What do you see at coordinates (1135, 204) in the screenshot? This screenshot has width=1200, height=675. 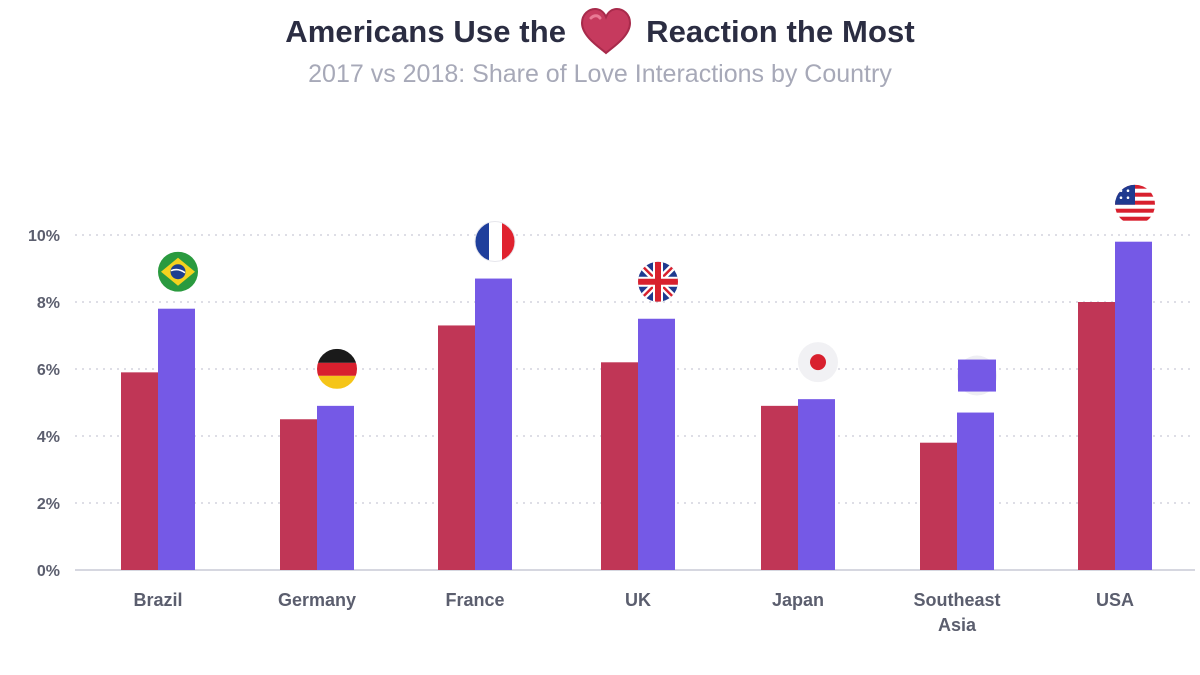 I see `usa-flag-icon` at bounding box center [1135, 204].